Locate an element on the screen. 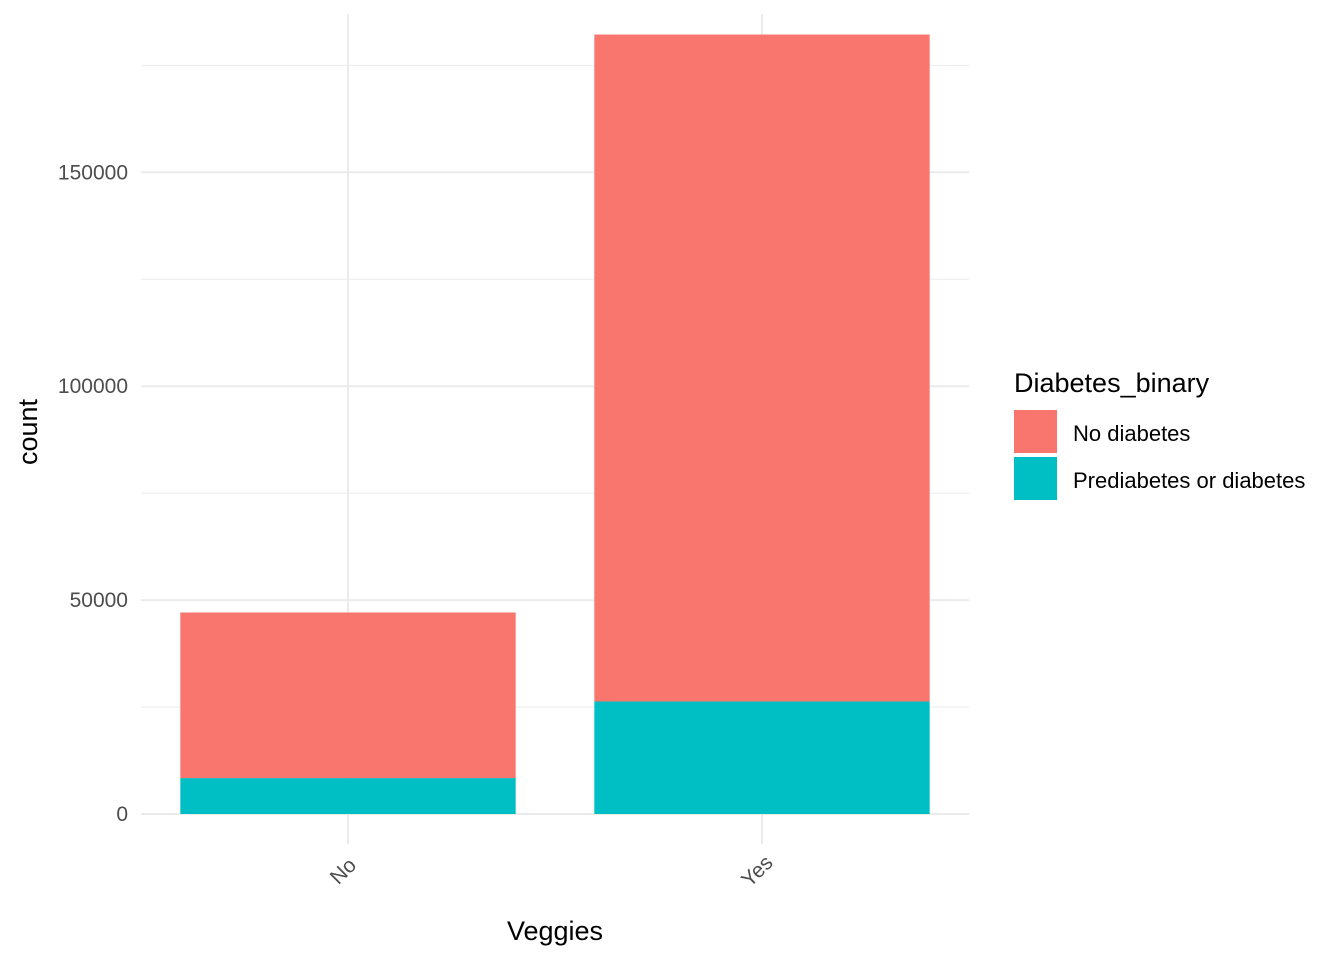 This screenshot has width=1344, height=960. bar-no-no-diabetes is located at coordinates (348, 695).